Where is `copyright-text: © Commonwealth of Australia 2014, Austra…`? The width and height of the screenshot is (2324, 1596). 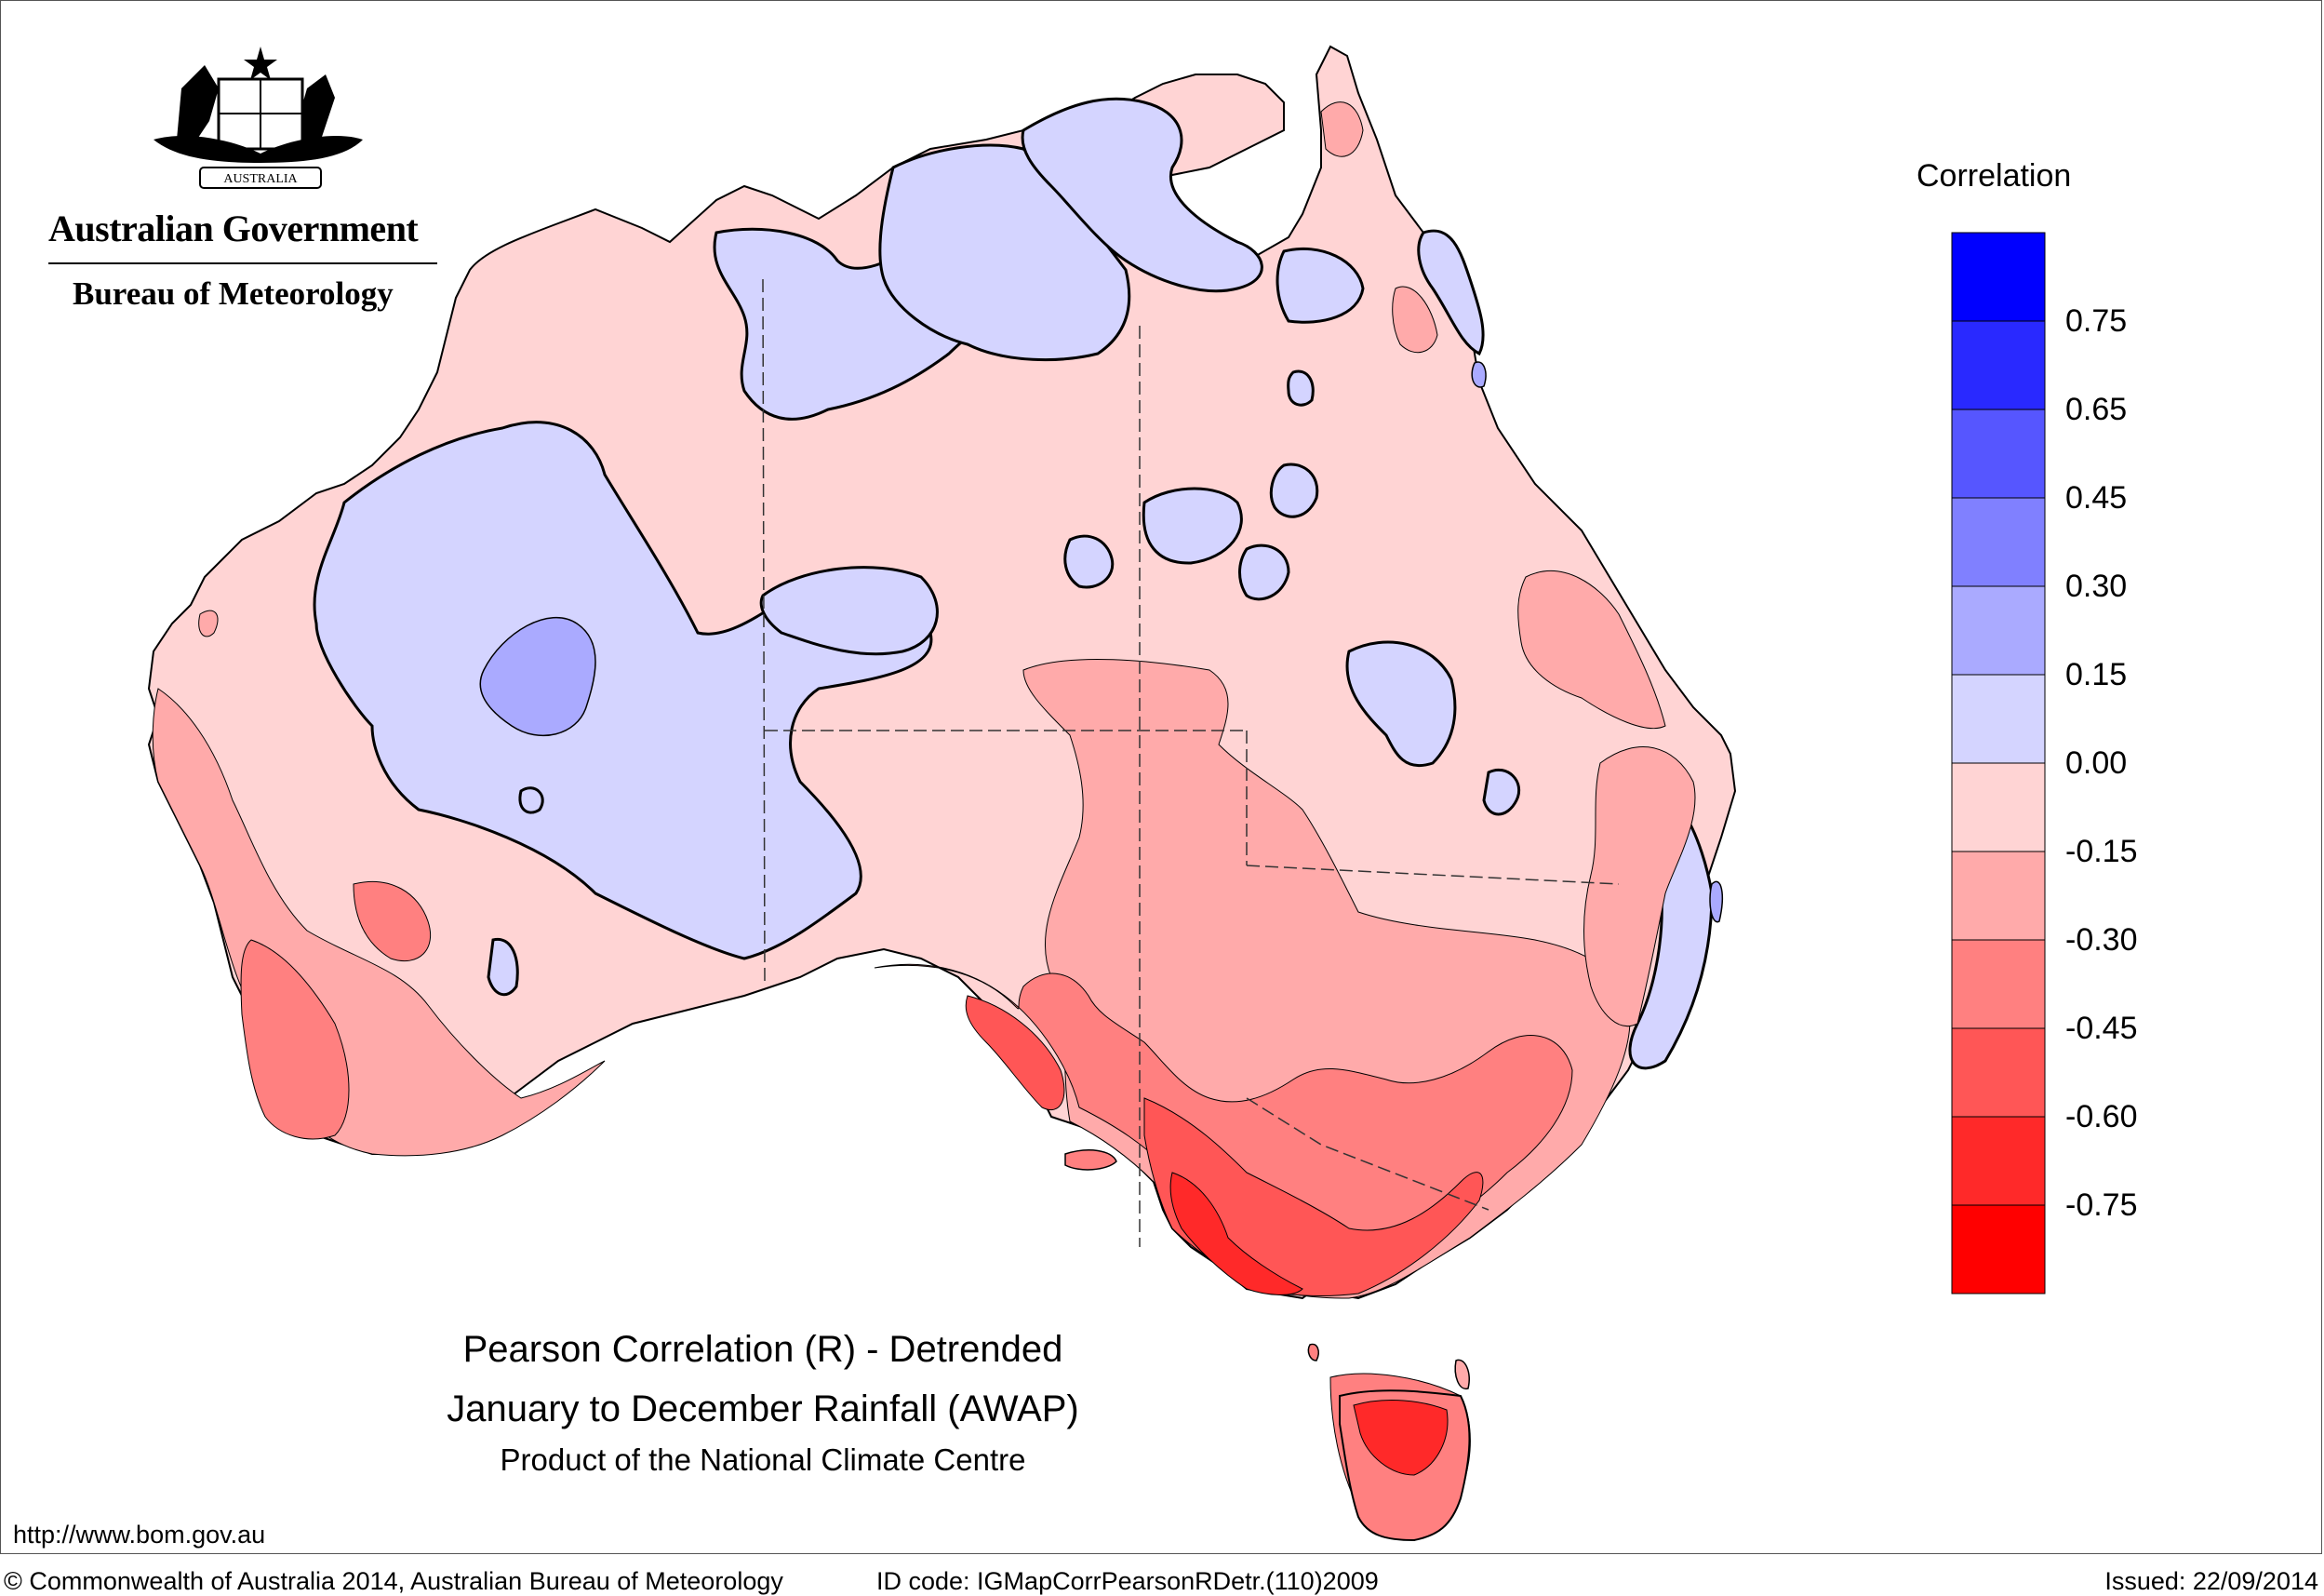 copyright-text: © Commonwealth of Australia 2014, Austra… is located at coordinates (393, 1581).